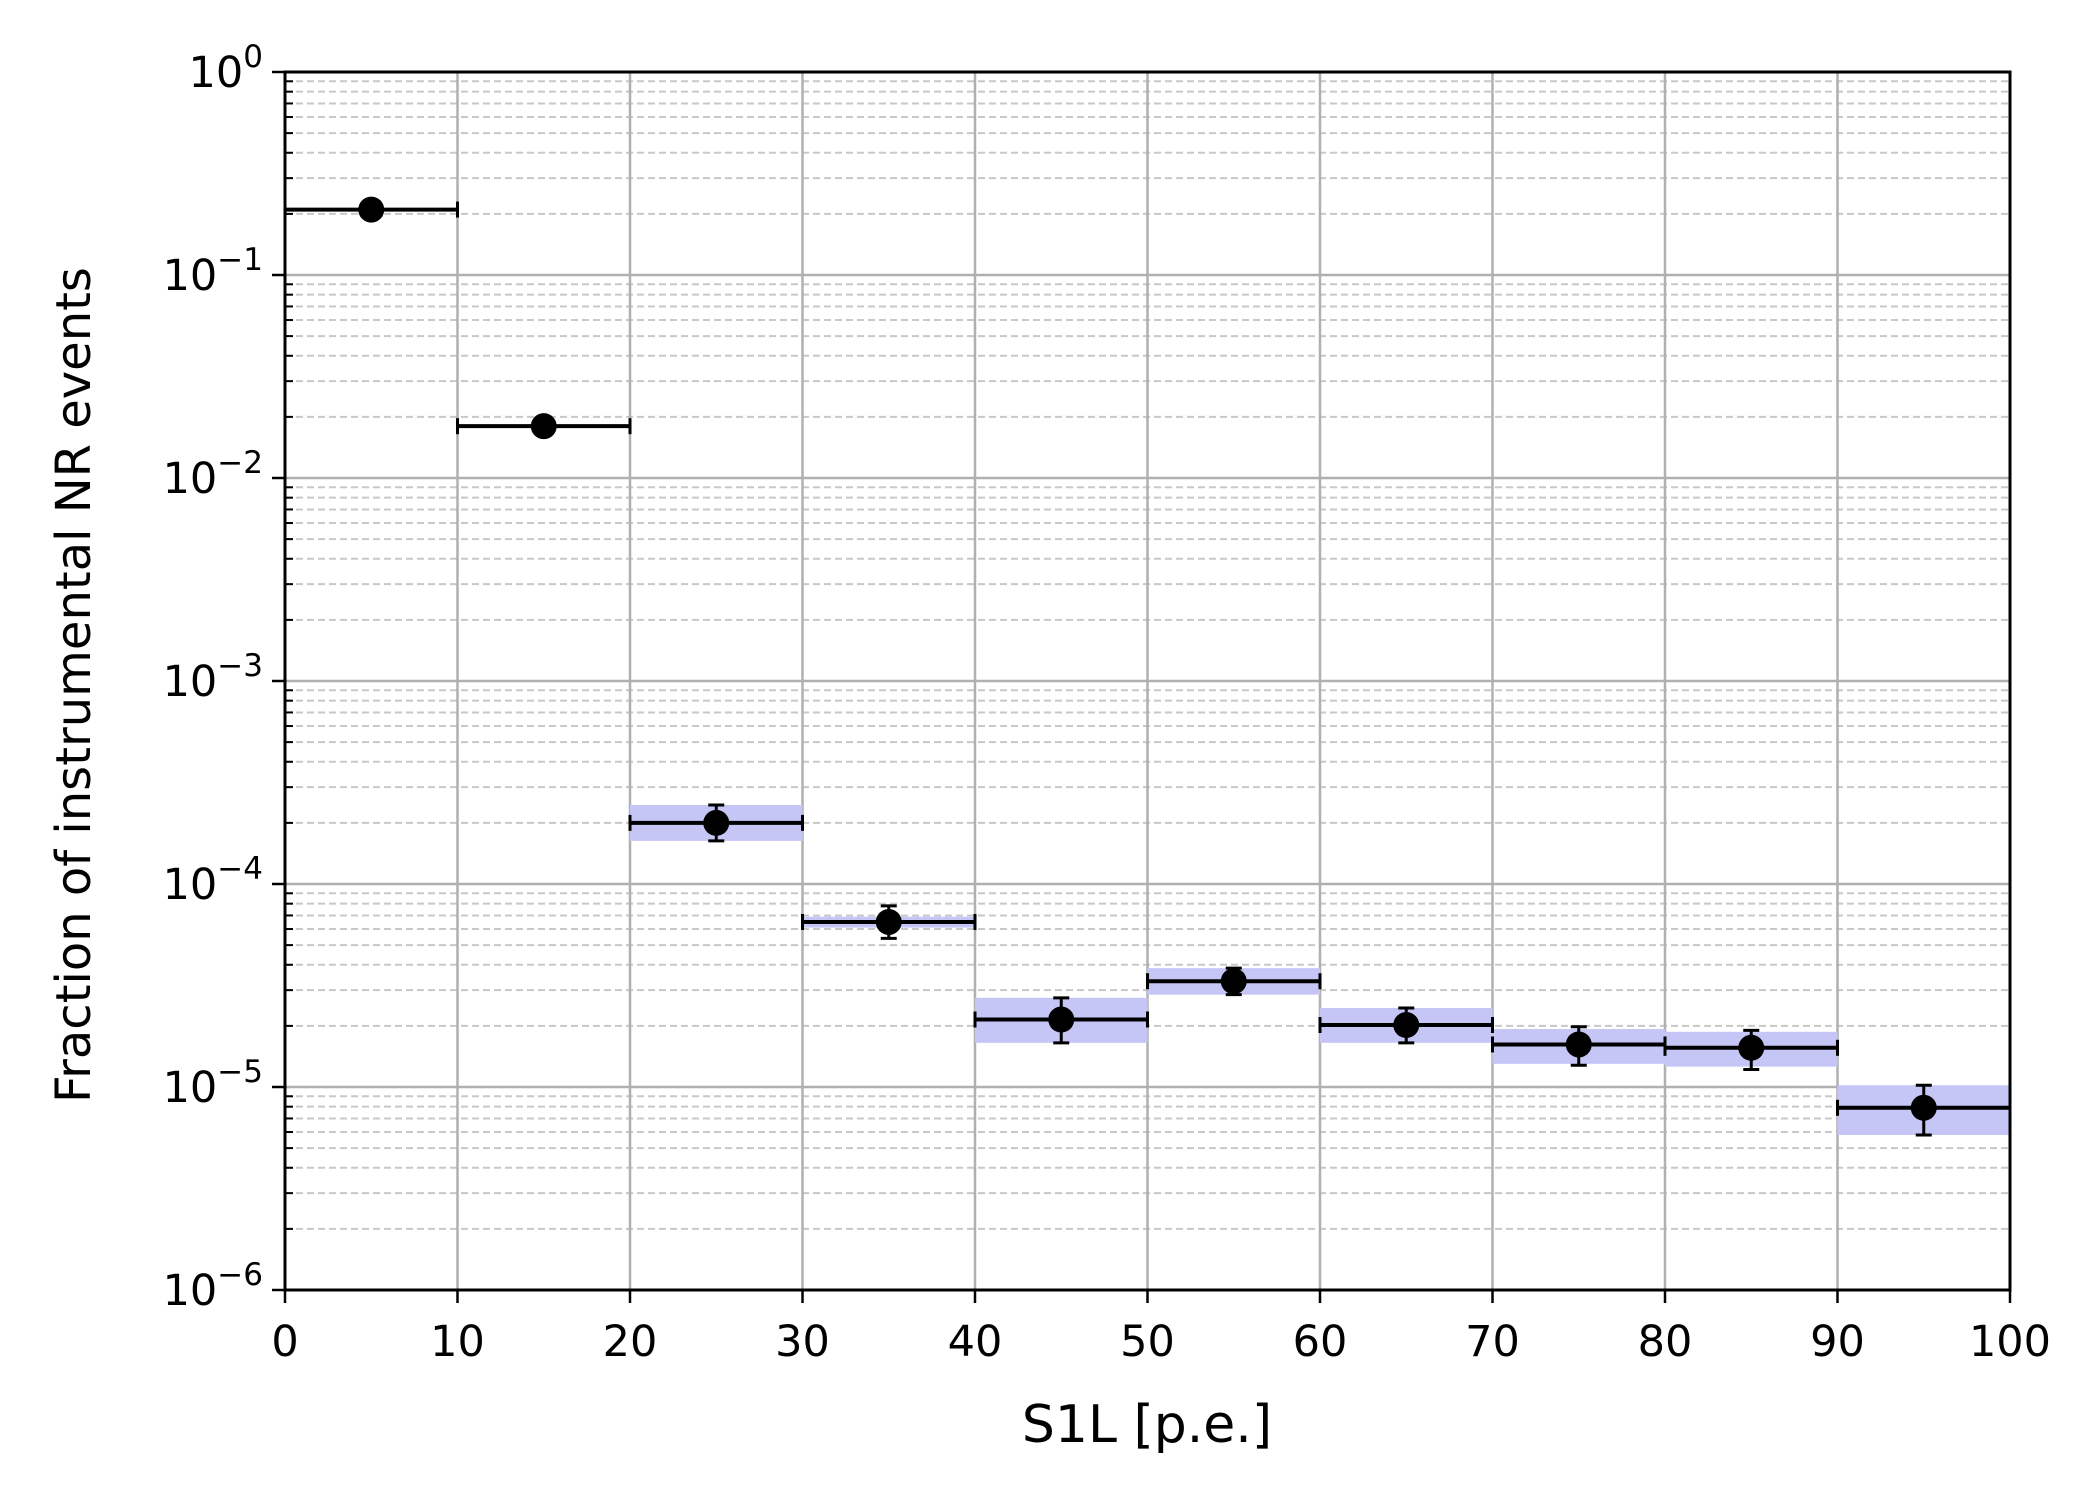 The height and width of the screenshot is (1500, 2100). Describe the element at coordinates (1147, 1342) in the screenshot. I see `x-tick-label: 50` at that location.